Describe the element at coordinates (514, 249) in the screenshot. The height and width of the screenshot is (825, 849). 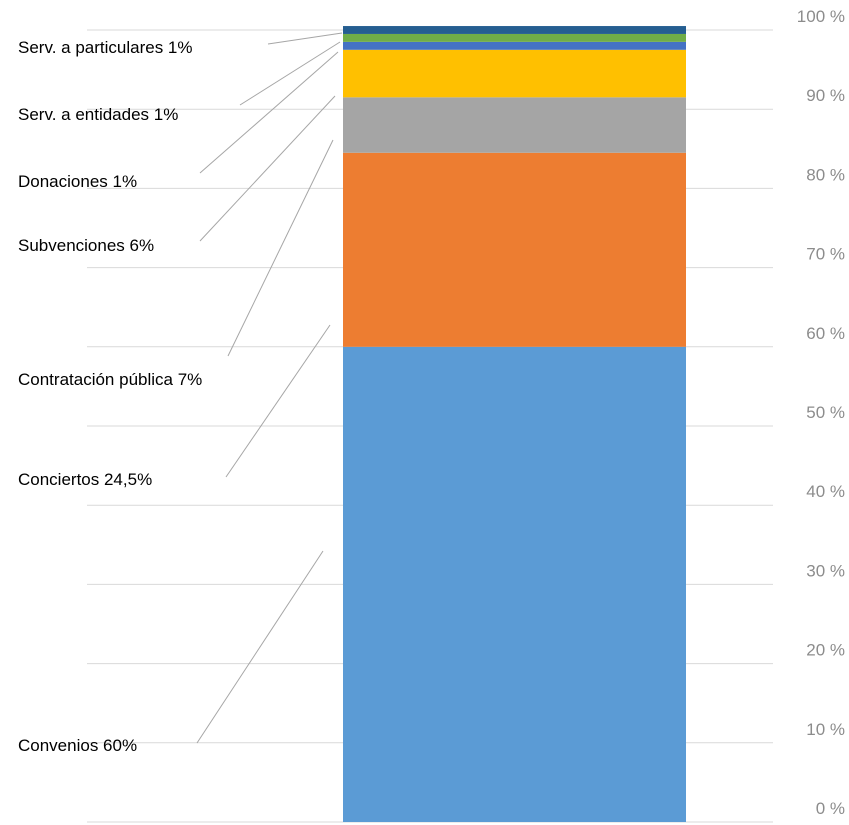
I see `bar-segment-conciertos` at that location.